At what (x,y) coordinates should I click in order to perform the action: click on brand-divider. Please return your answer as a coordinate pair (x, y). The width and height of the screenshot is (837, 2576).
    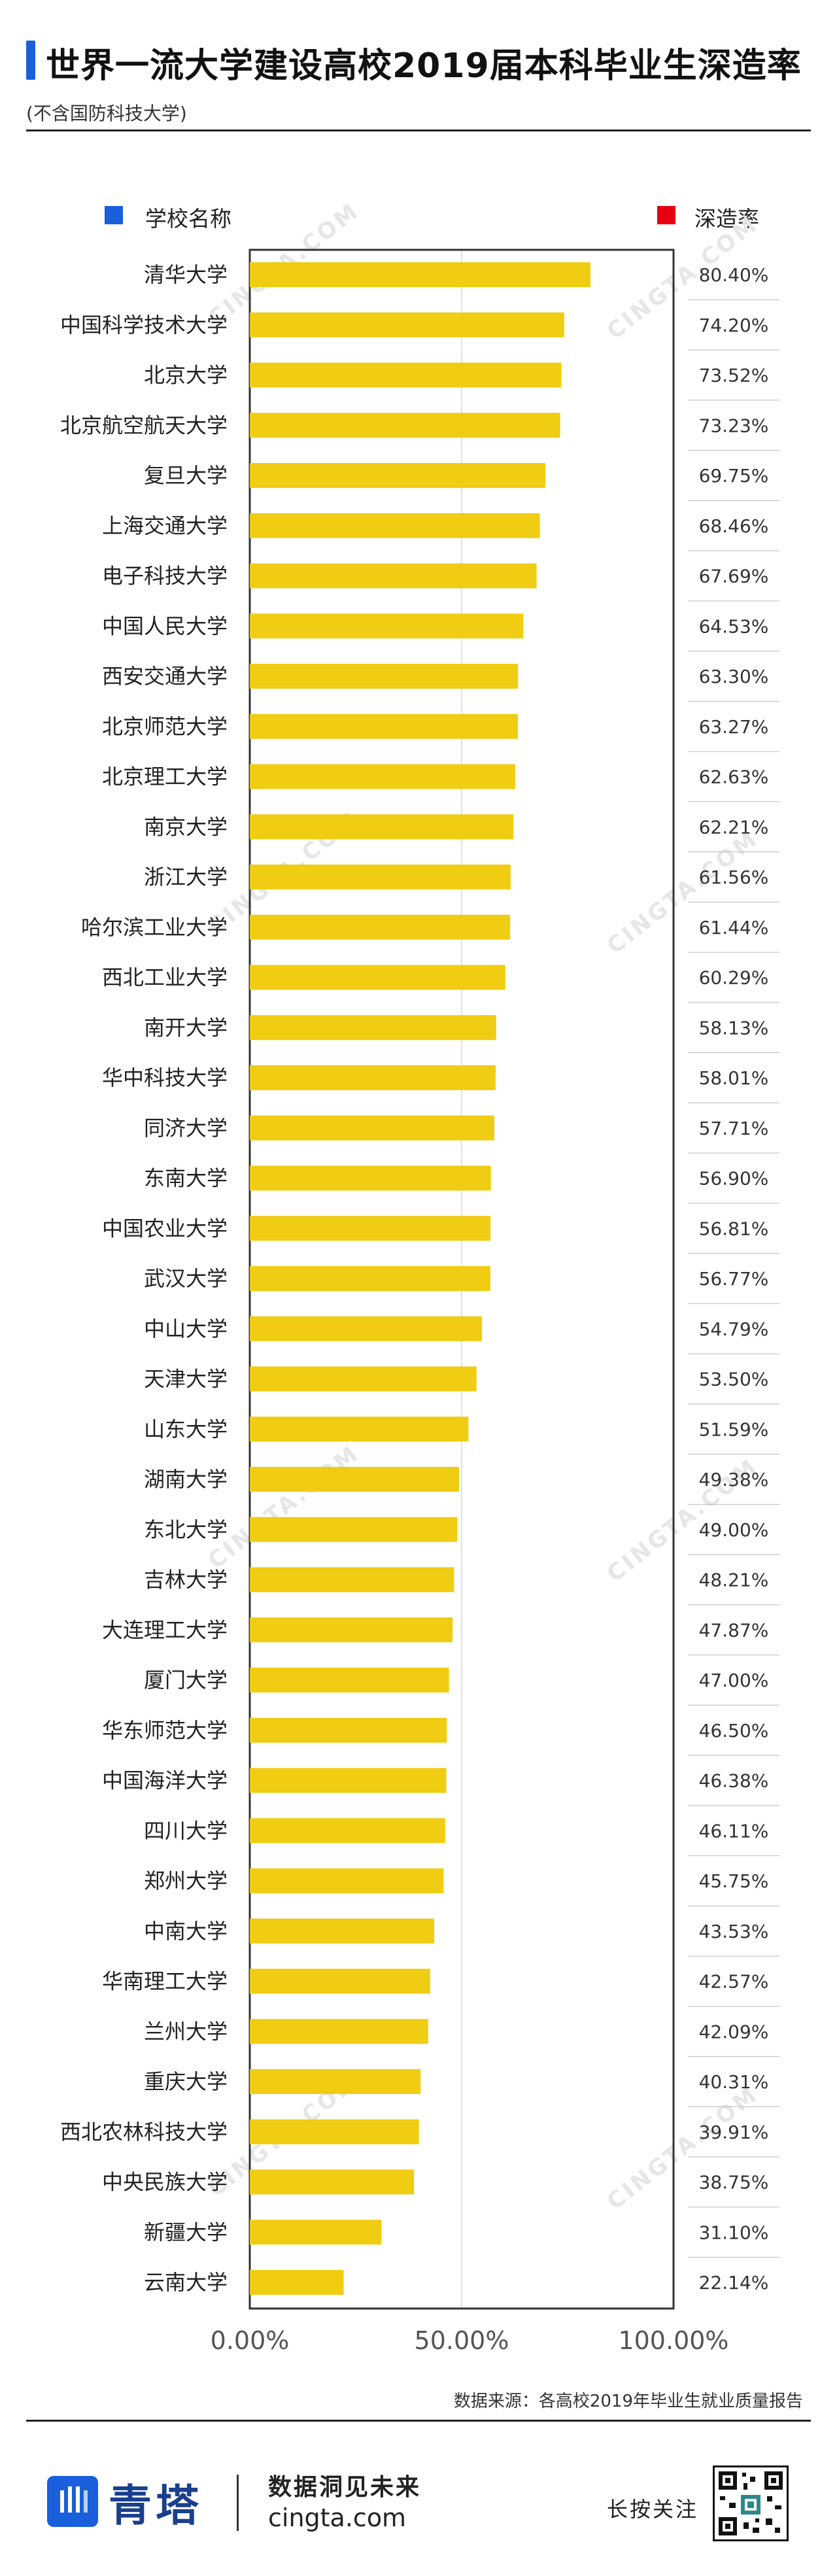
    Looking at the image, I should click on (238, 2503).